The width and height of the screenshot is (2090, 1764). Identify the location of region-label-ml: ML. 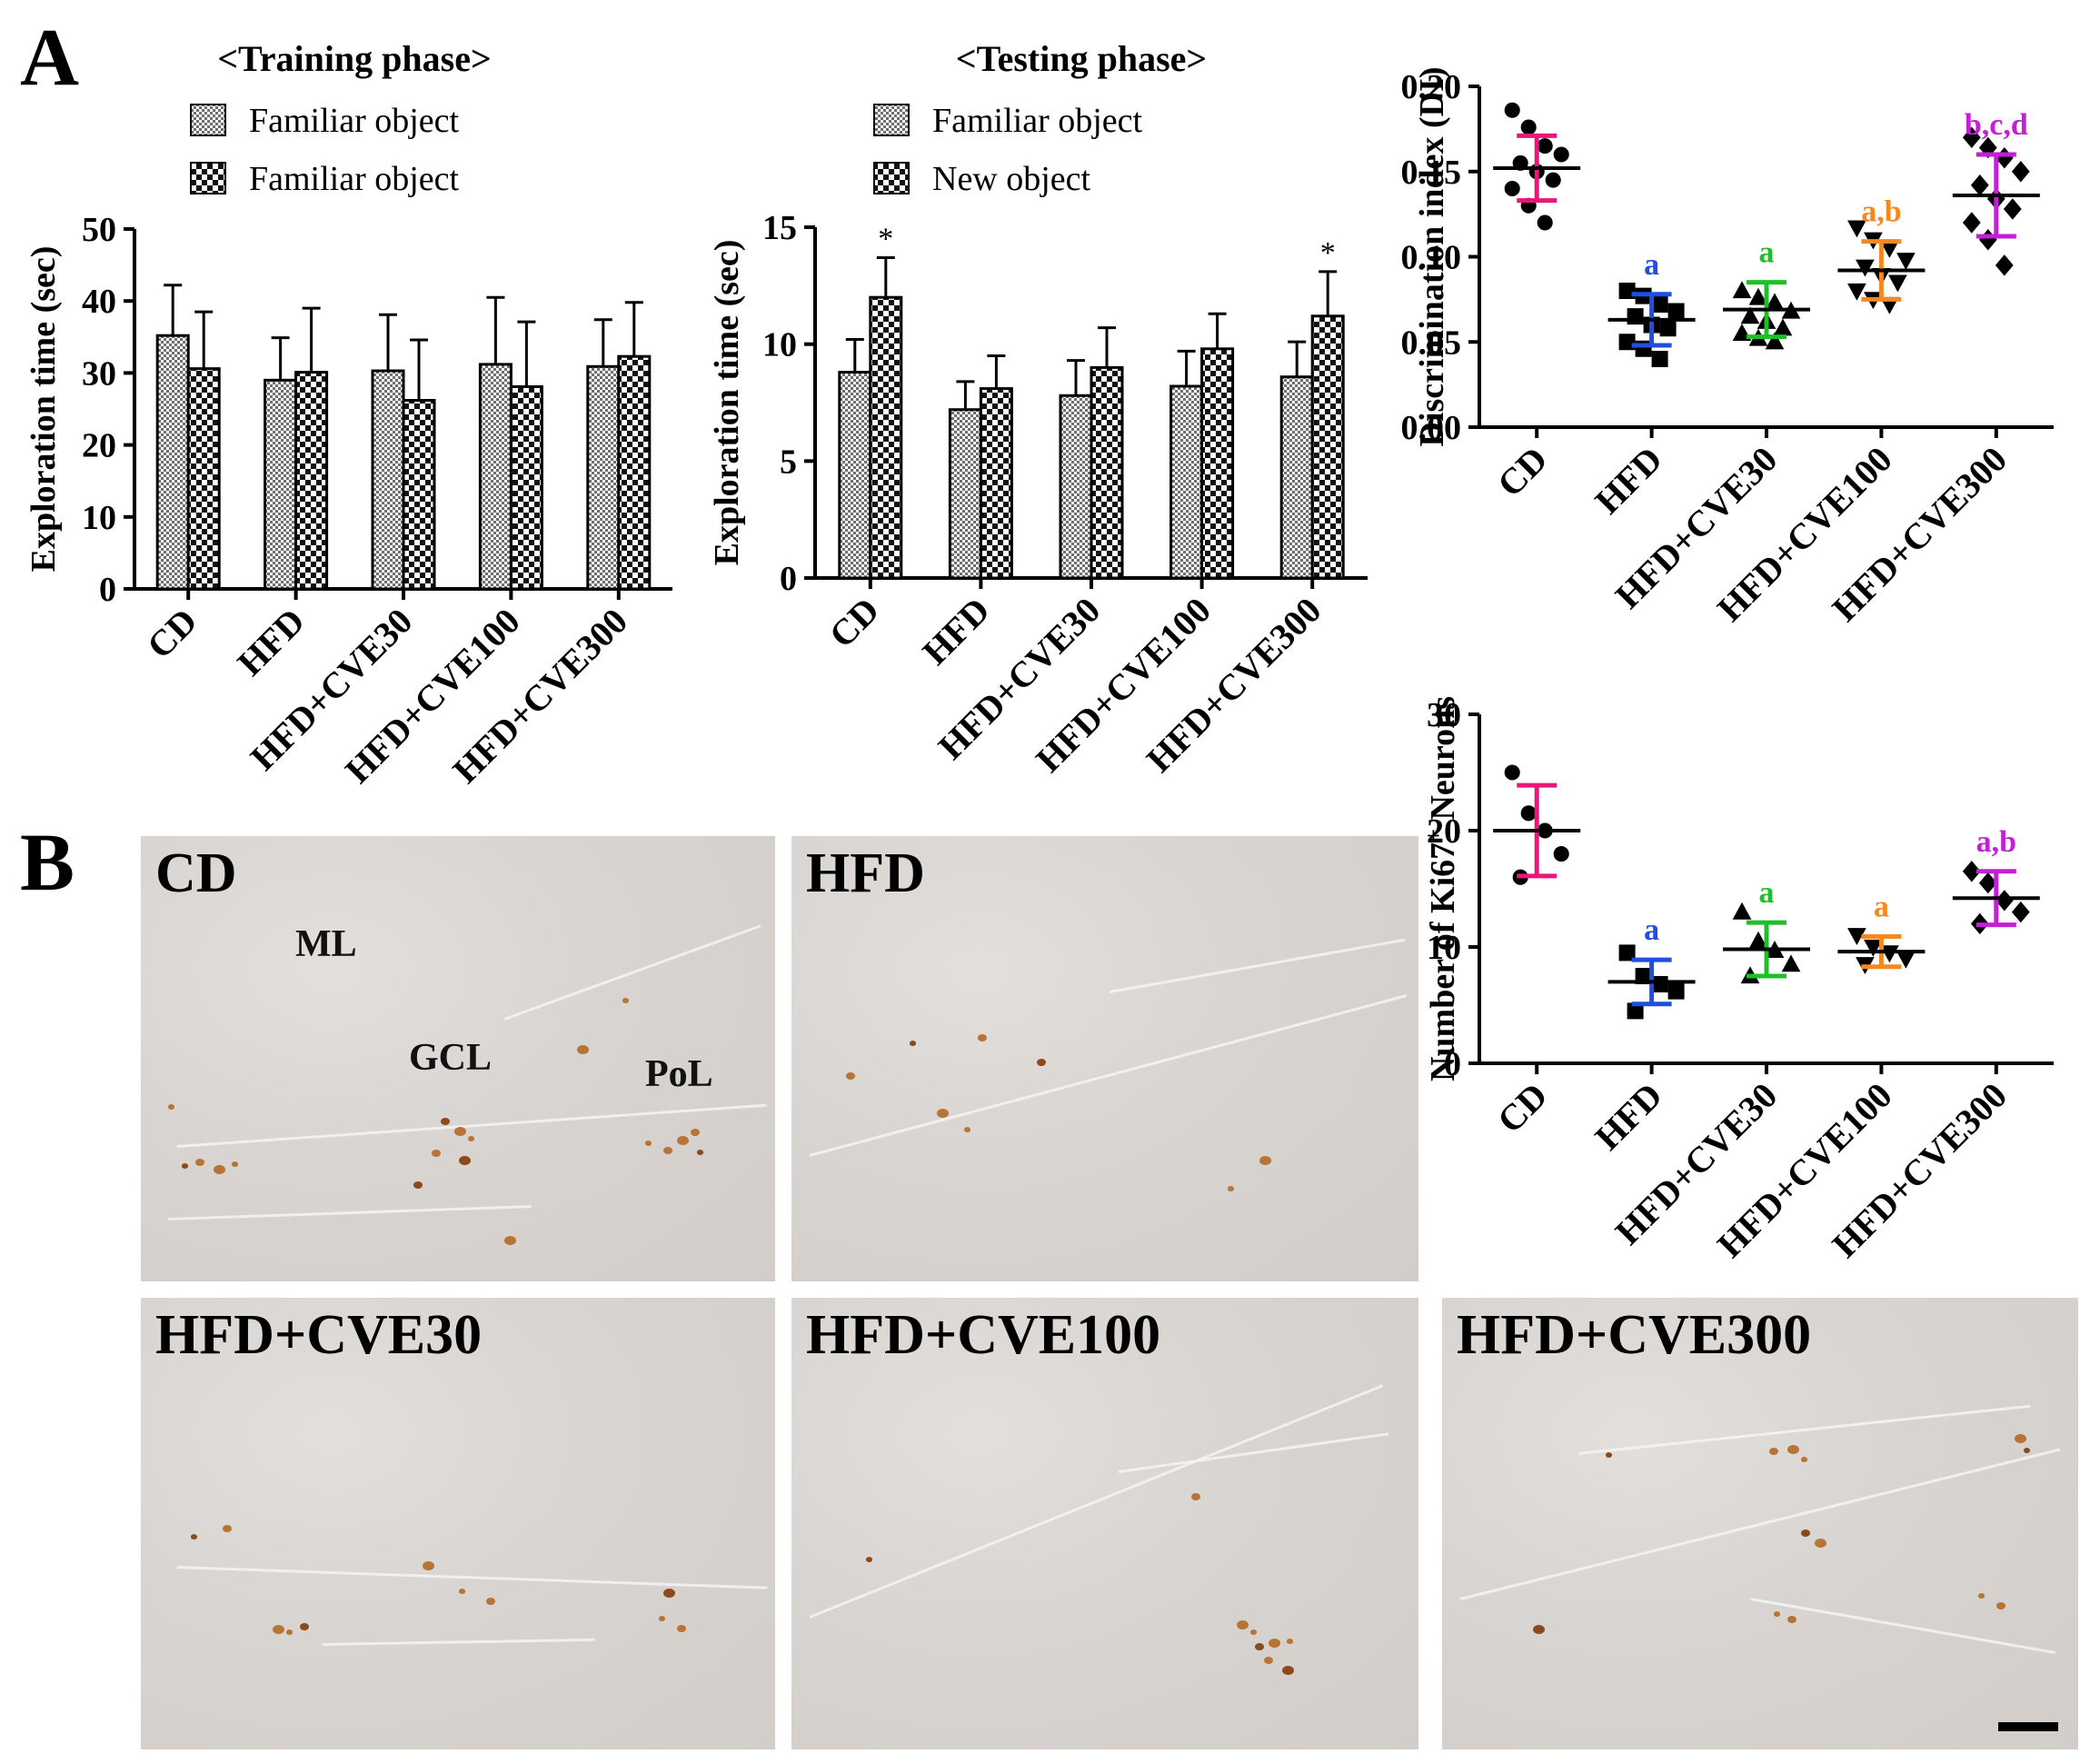
(326, 944).